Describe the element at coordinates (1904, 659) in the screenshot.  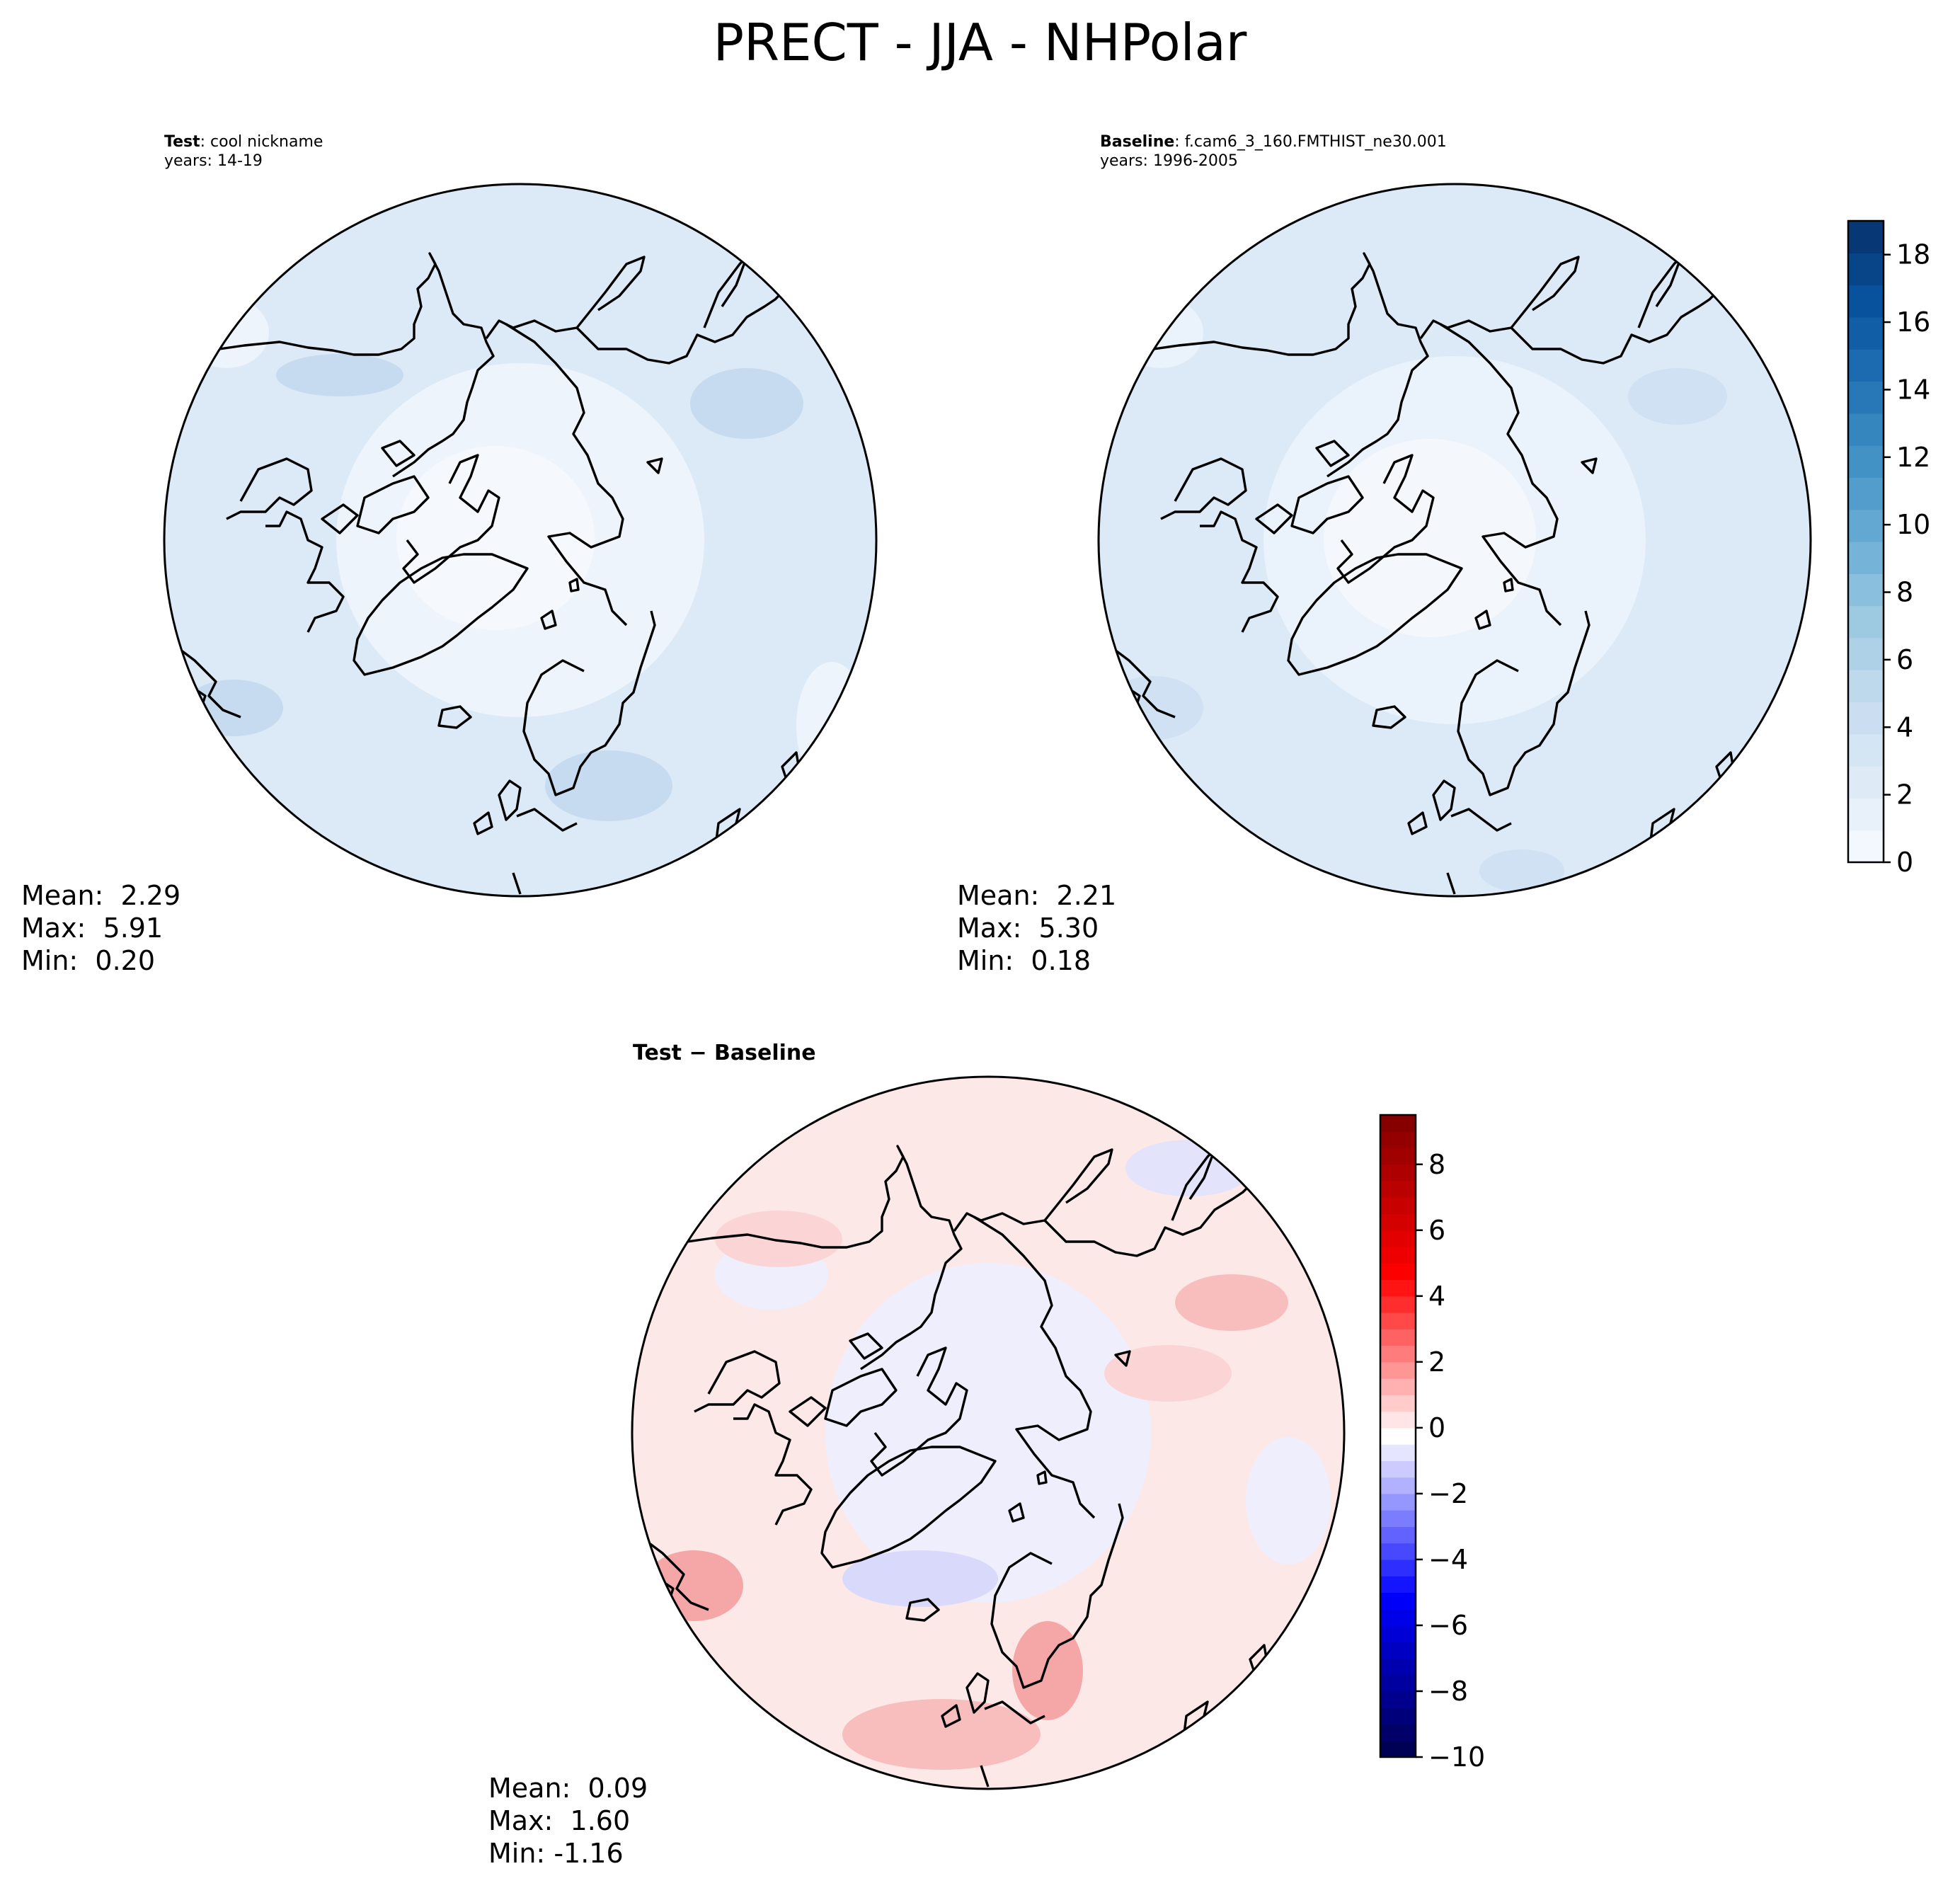
I see `baseline-colorbar-tick-label: 6` at that location.